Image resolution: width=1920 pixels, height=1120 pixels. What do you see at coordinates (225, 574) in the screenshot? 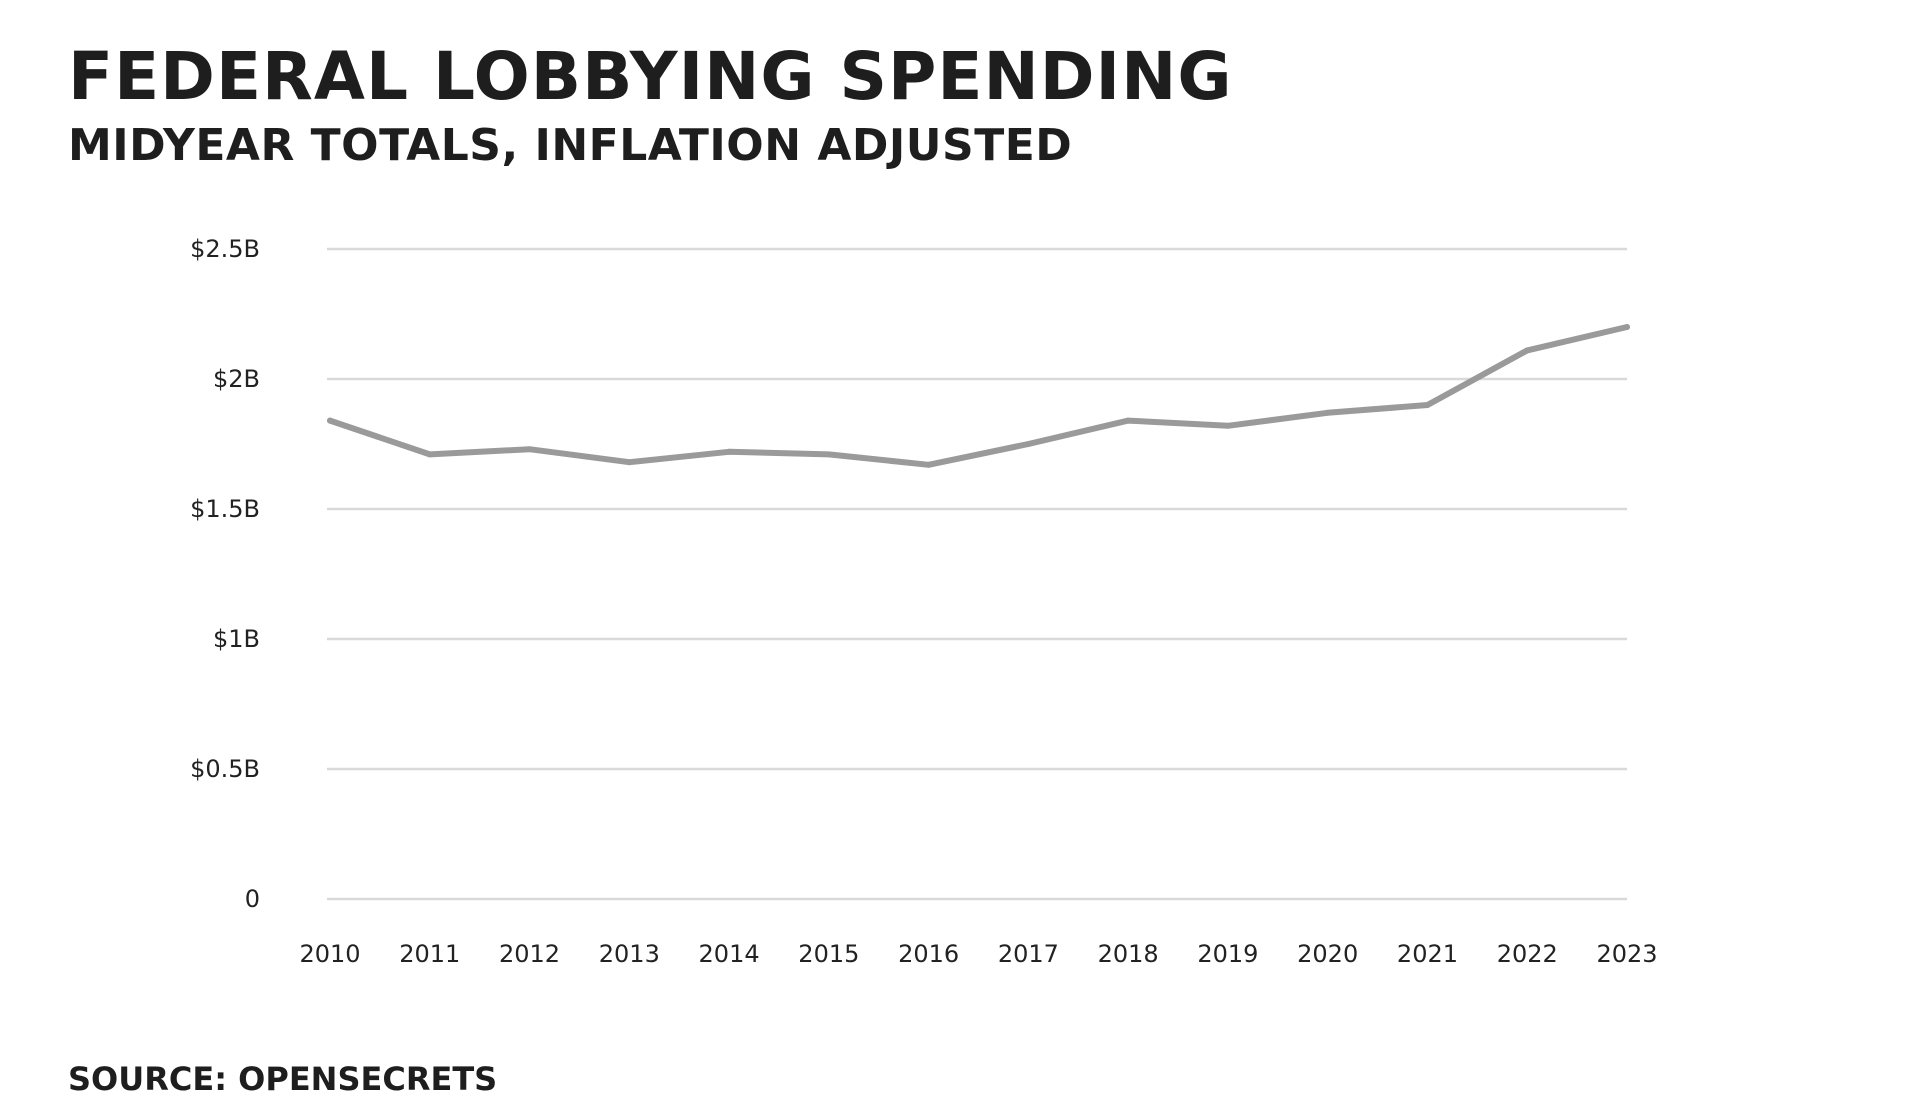
I see `y-axis-tick-labels: 0 $0.5B $1B $1.5B $2B $2.5B` at bounding box center [225, 574].